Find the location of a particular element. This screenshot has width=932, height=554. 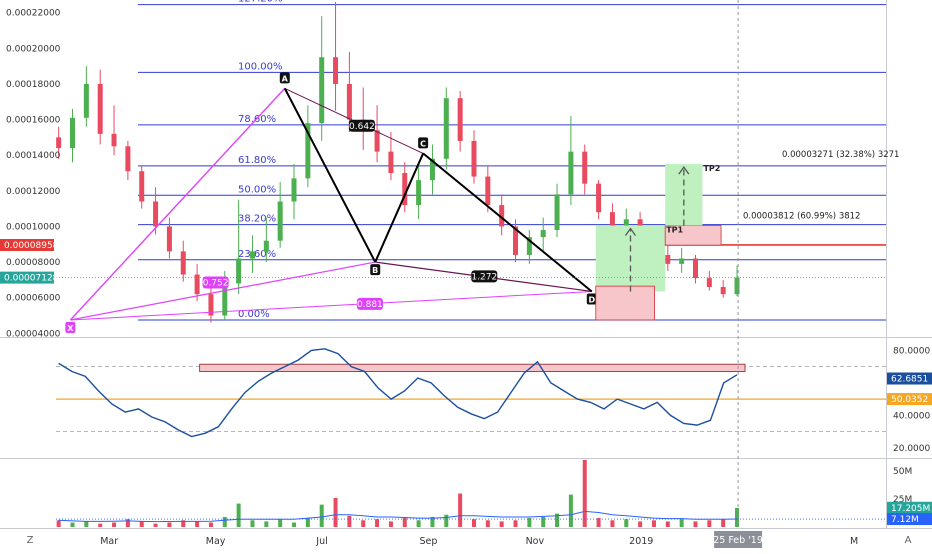

auto-scale-left-button: Z is located at coordinates (30, 540).